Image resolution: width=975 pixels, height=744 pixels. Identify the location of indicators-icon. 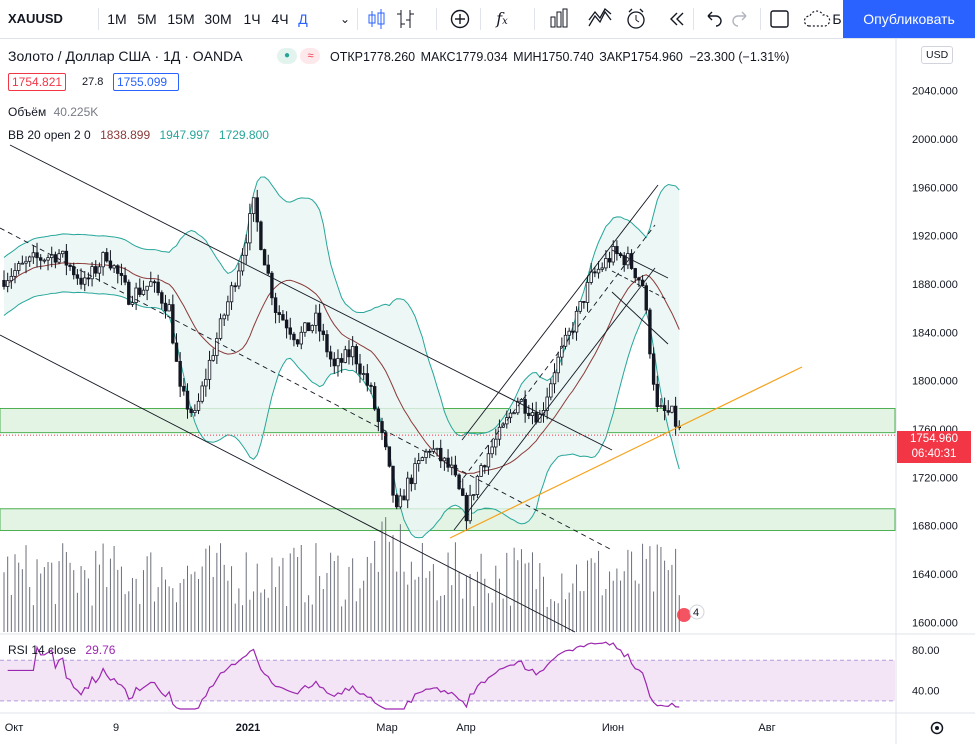
(600, 19).